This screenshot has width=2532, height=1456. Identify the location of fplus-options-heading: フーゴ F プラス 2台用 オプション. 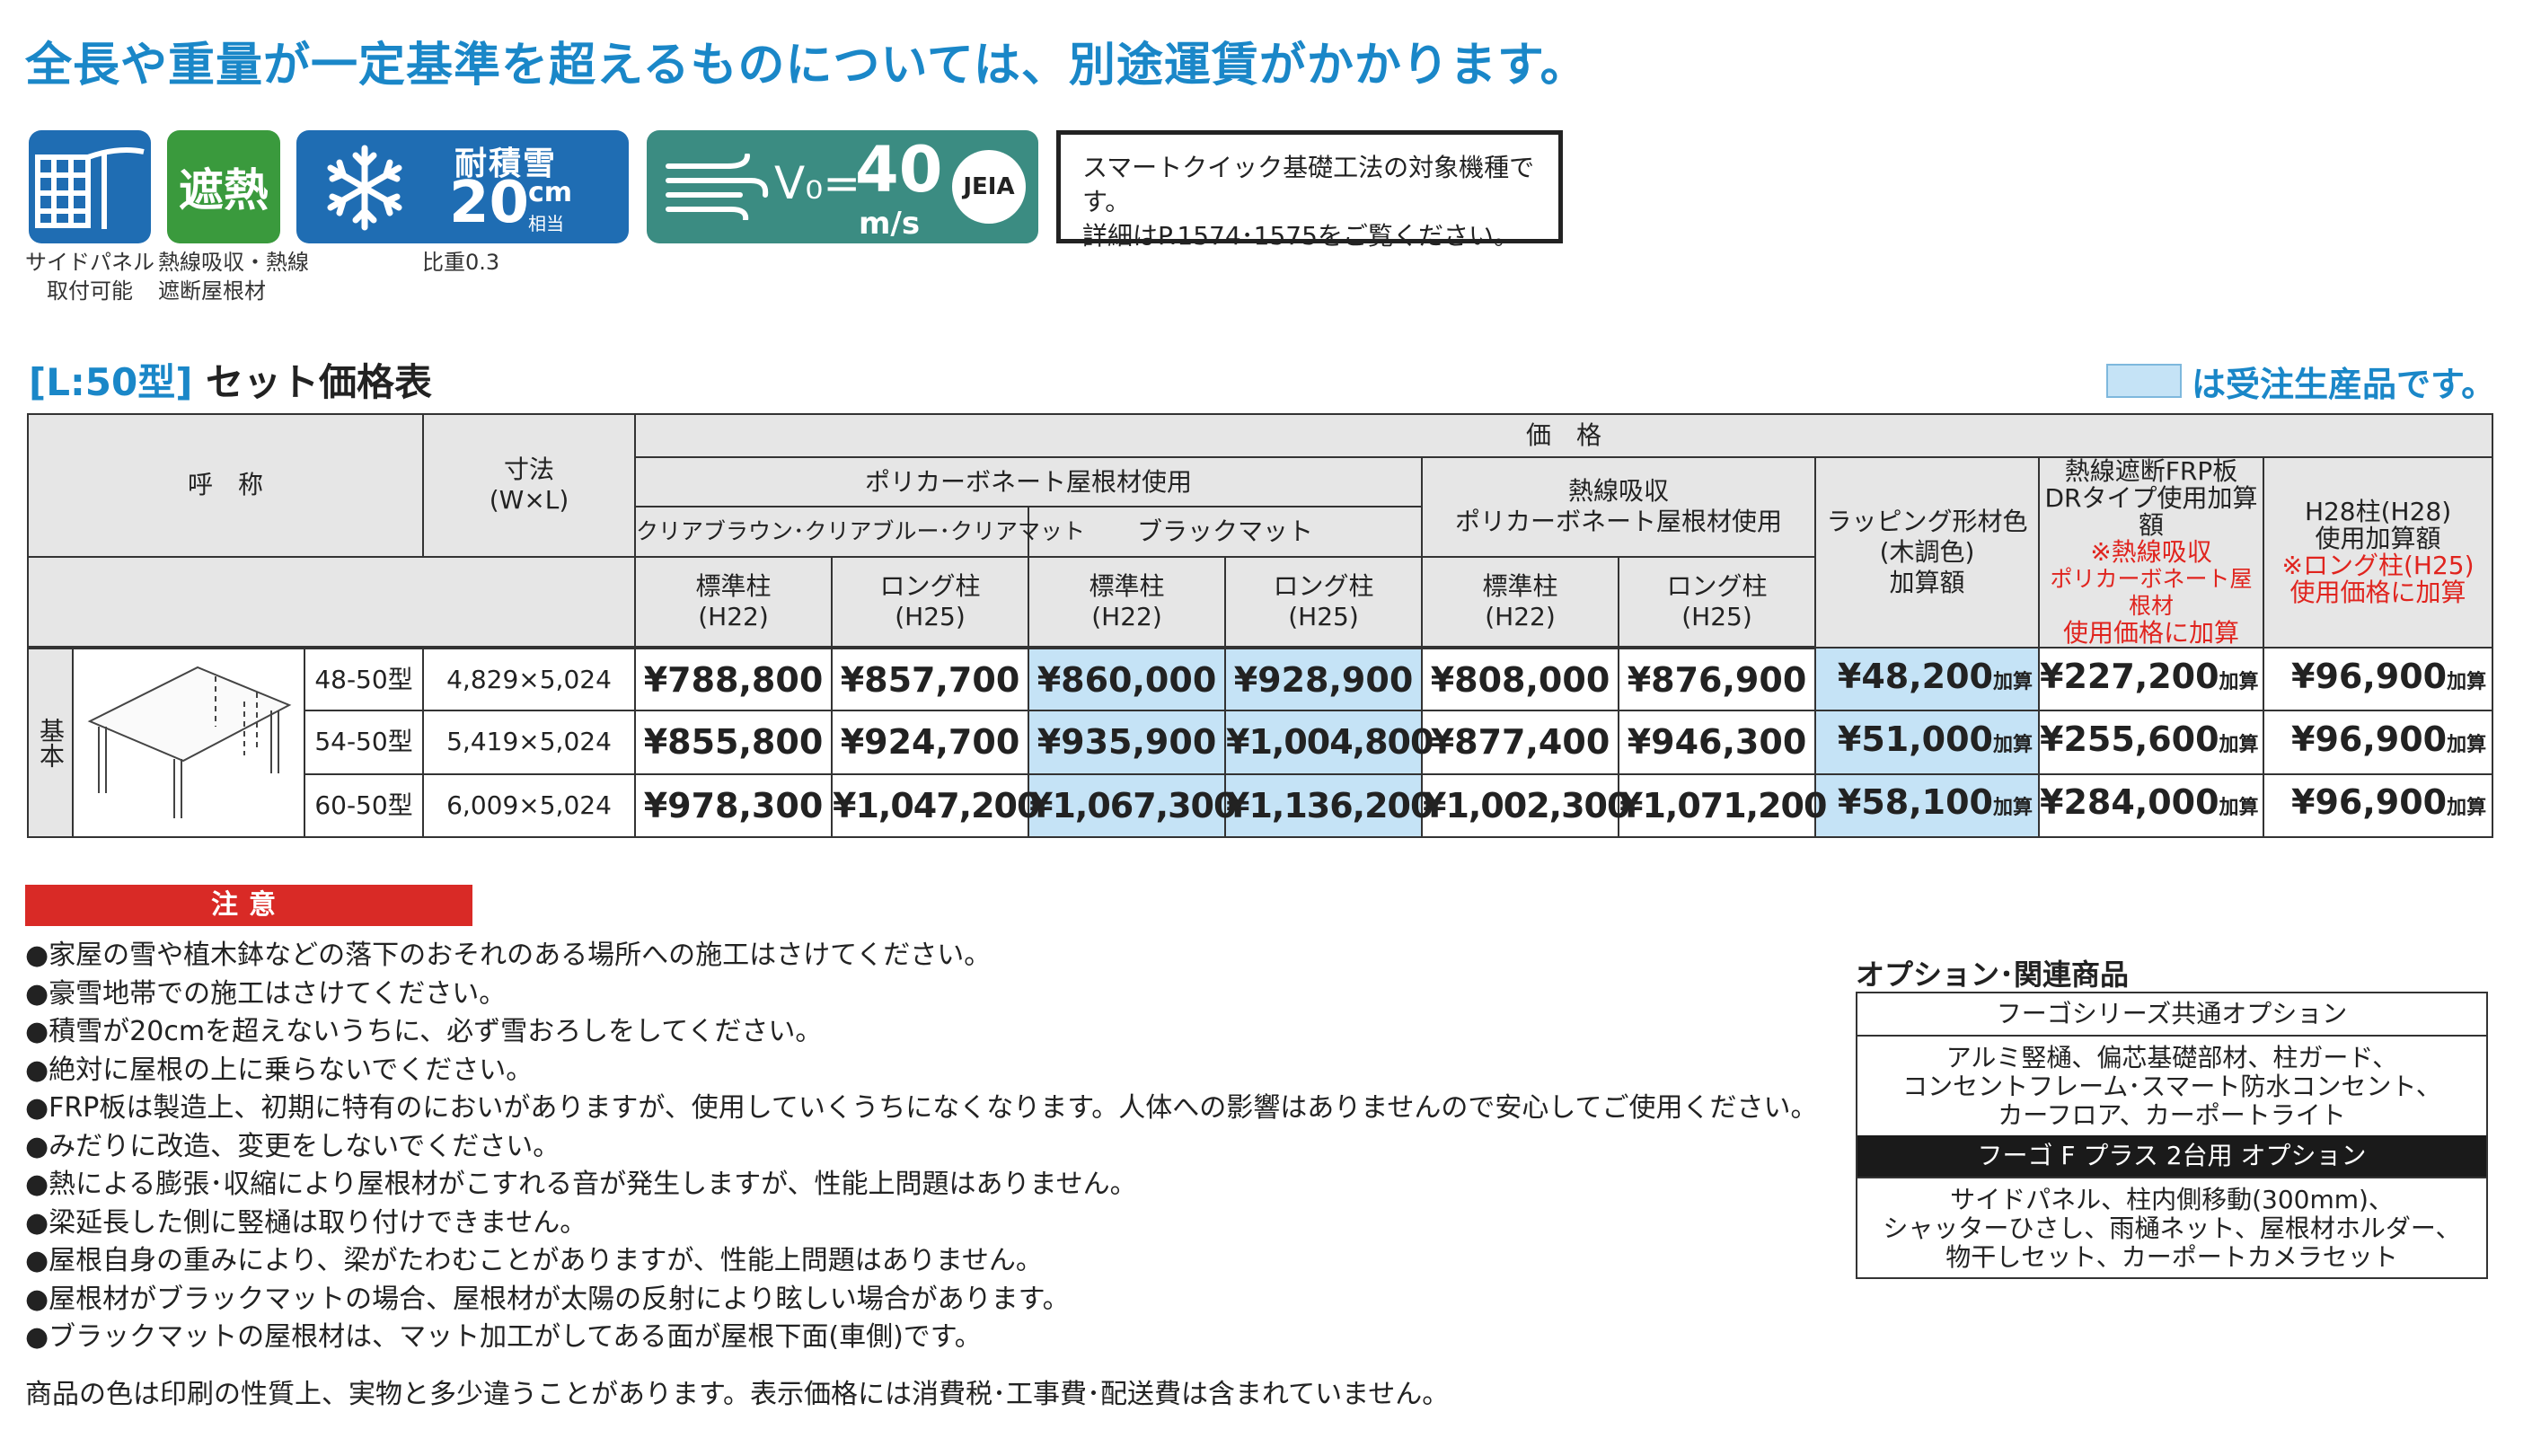
(2172, 1156).